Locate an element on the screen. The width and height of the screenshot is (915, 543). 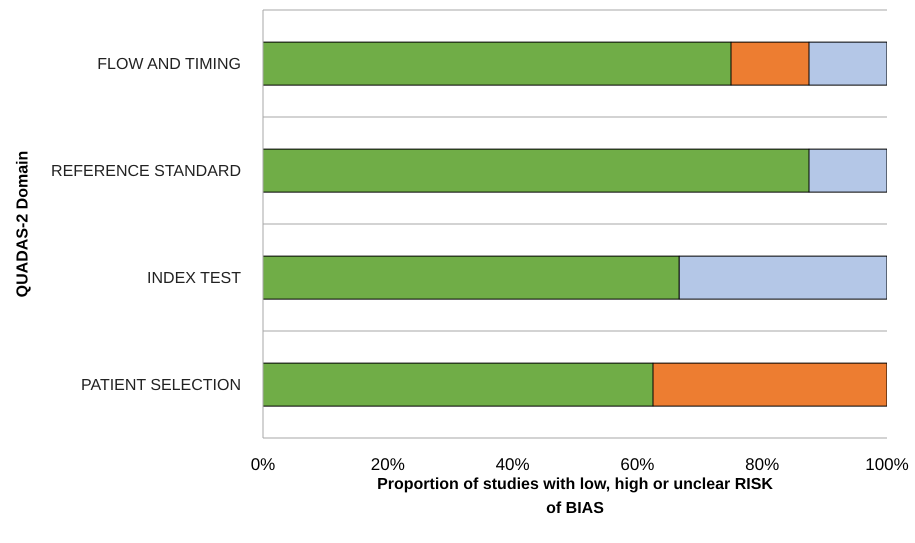
x-tick-label: 40% is located at coordinates (513, 464).